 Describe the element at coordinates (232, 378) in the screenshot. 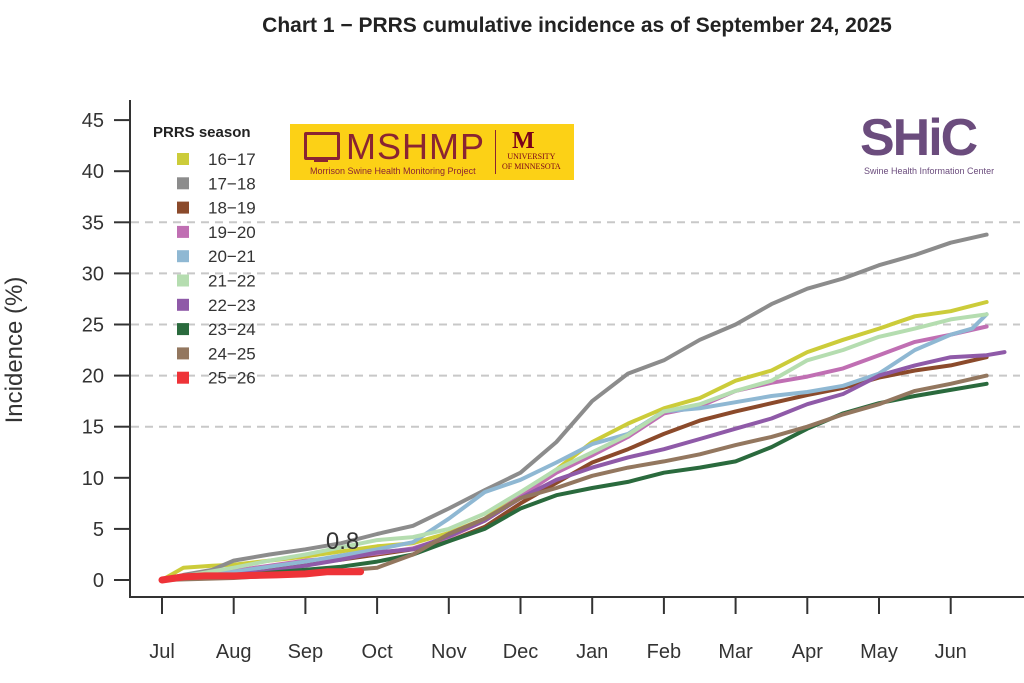

I see `legend-label: 25−26` at that location.